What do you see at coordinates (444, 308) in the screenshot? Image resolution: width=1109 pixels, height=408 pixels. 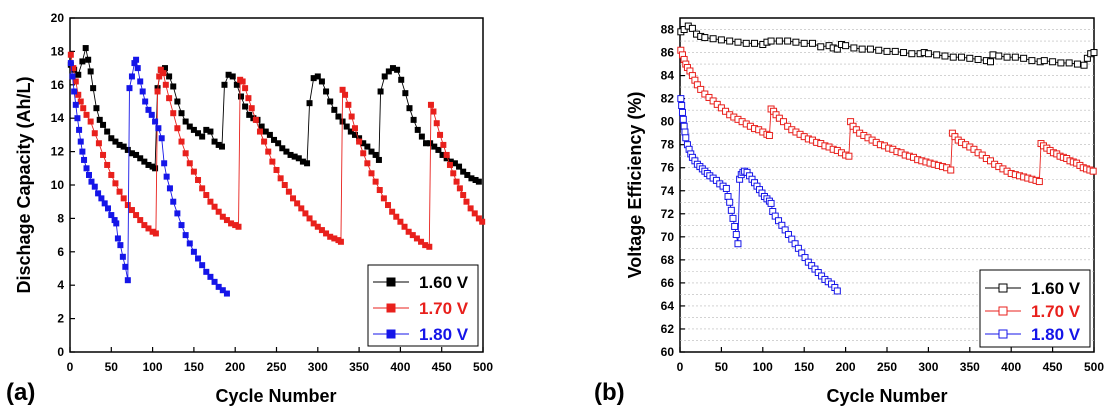 I see `legend-label: 1.70 V` at bounding box center [444, 308].